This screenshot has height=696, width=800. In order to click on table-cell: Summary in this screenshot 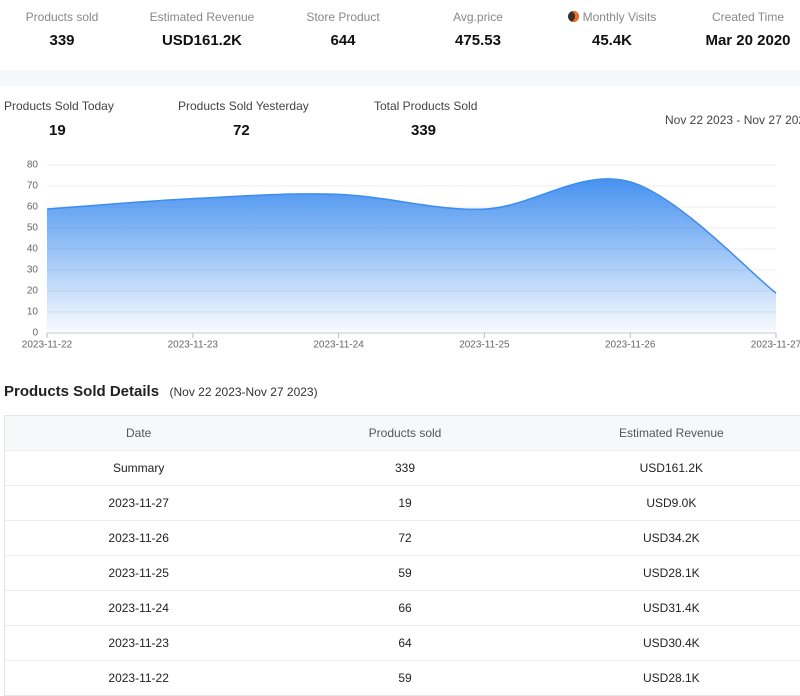, I will do `click(138, 468)`.